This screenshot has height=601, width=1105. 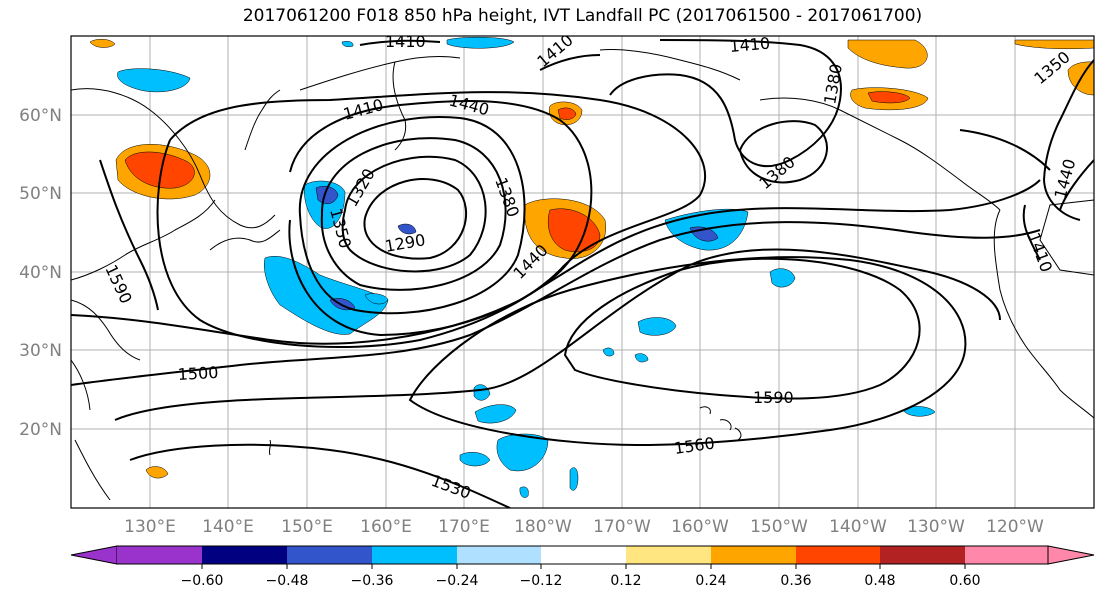 What do you see at coordinates (710, 581) in the screenshot?
I see `colorbar-tick-label: 0.24` at bounding box center [710, 581].